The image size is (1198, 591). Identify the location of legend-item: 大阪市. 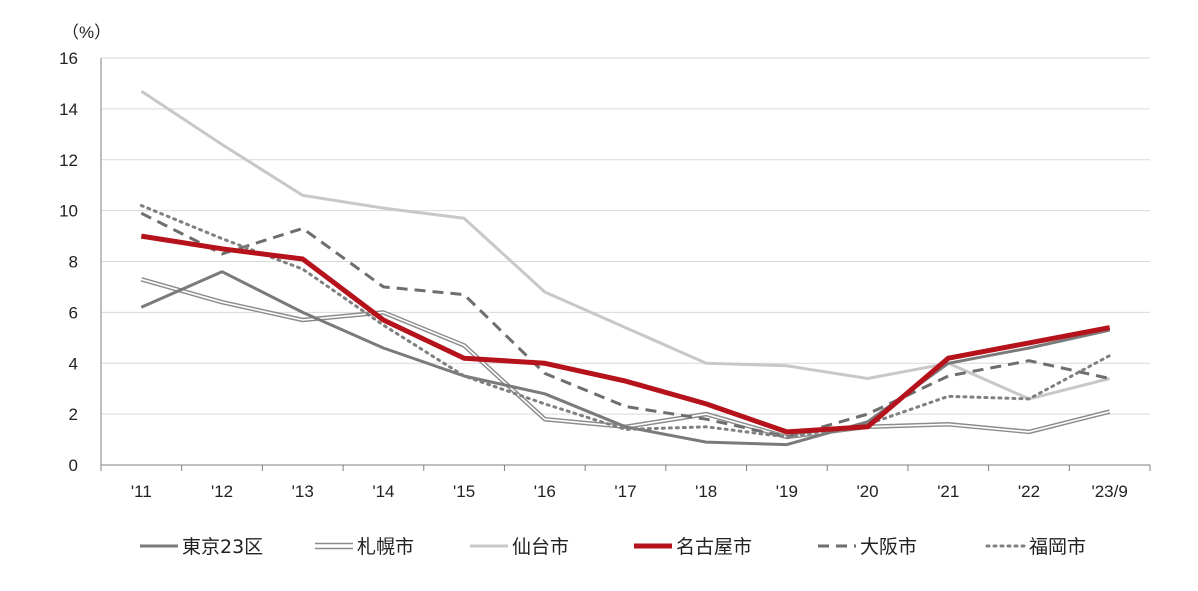
(867, 547).